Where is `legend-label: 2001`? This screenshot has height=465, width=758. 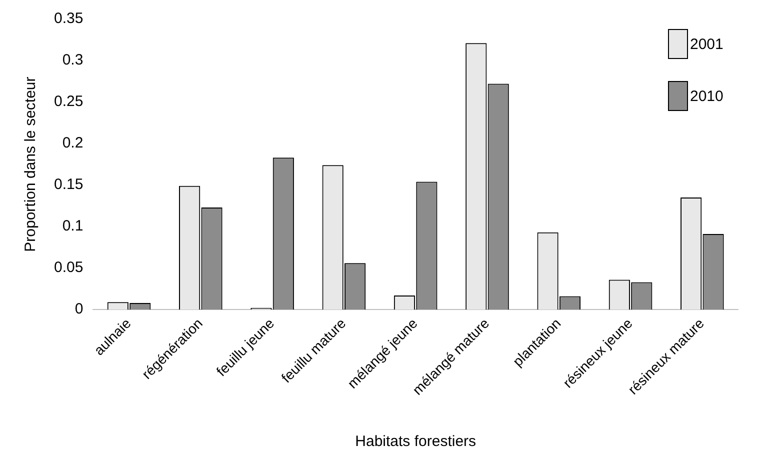 legend-label: 2001 is located at coordinates (707, 44).